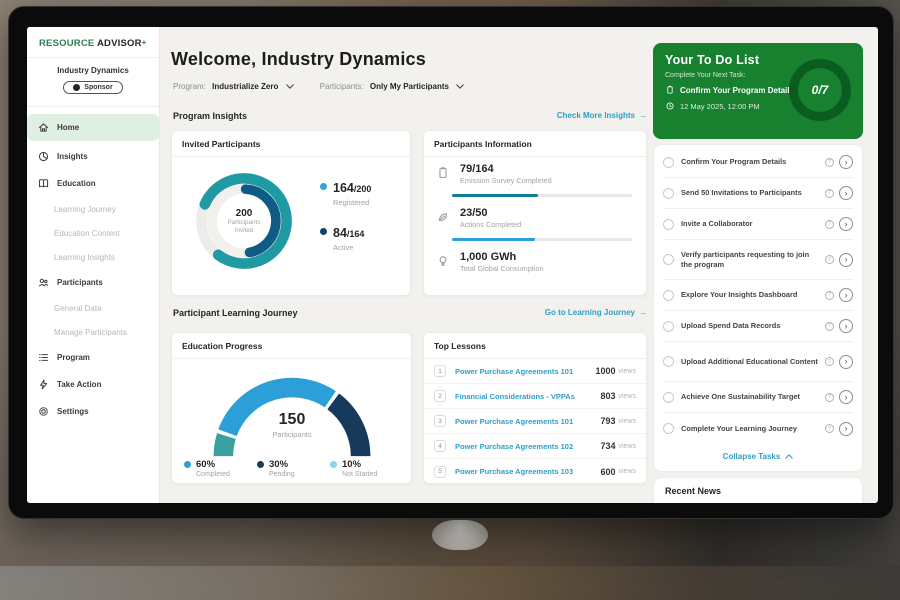 The image size is (900, 600). I want to click on task-label: Upload Additional Educational Content, so click(749, 361).